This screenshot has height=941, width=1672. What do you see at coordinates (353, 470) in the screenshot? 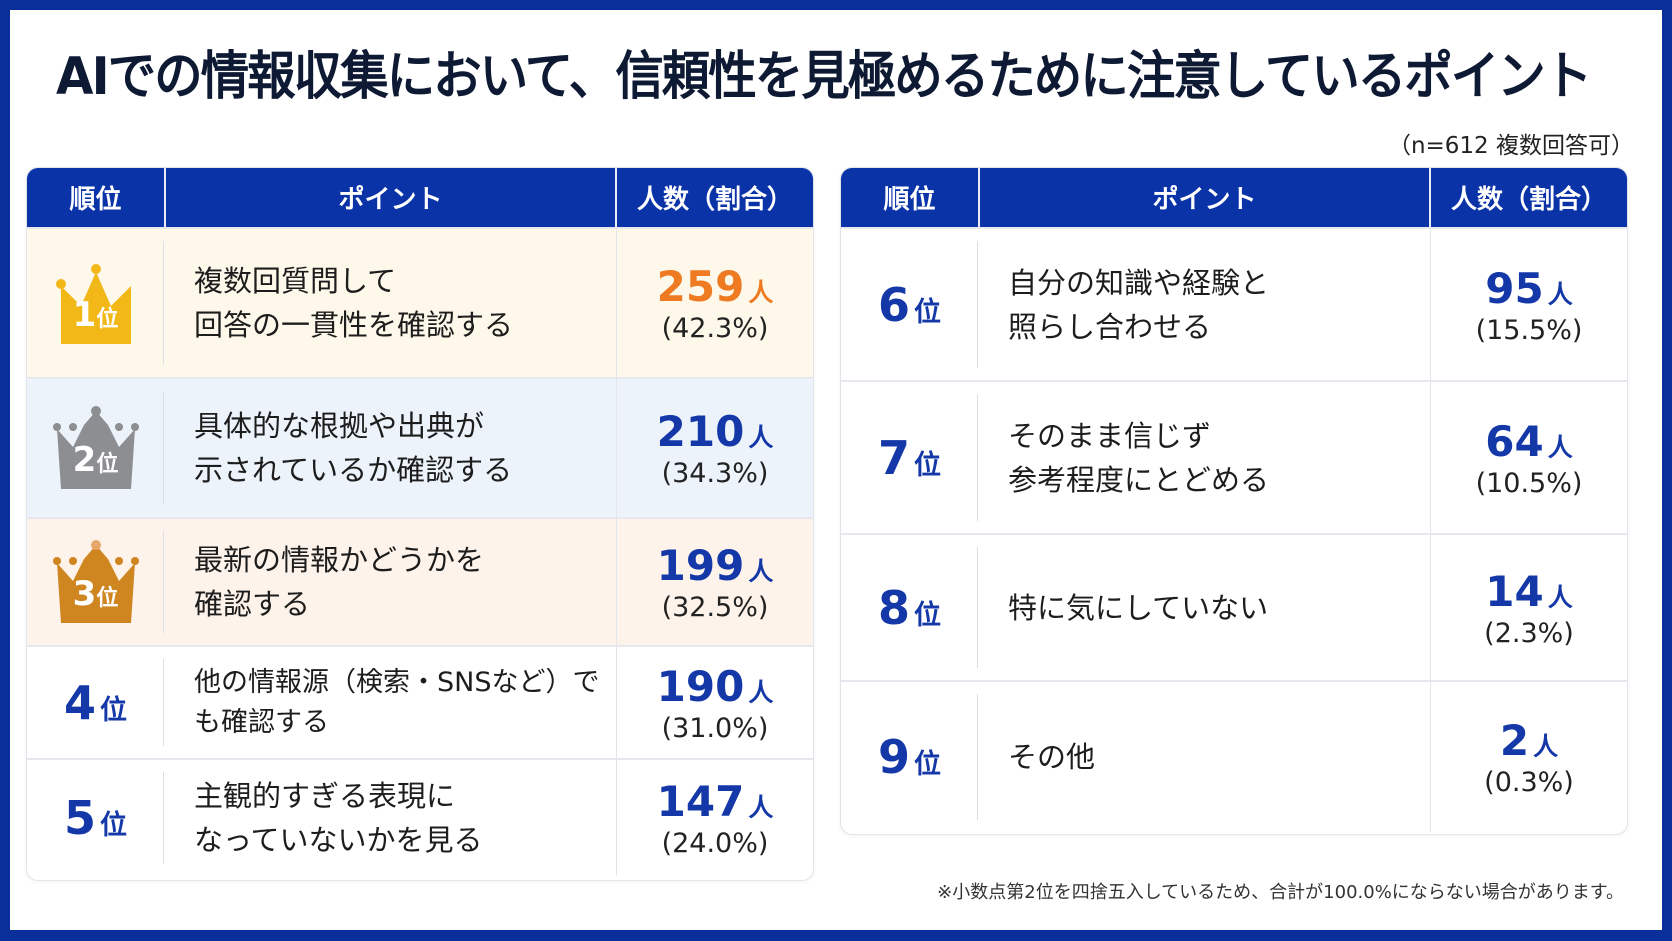
I see `point-line-2: 示されているか確認する` at bounding box center [353, 470].